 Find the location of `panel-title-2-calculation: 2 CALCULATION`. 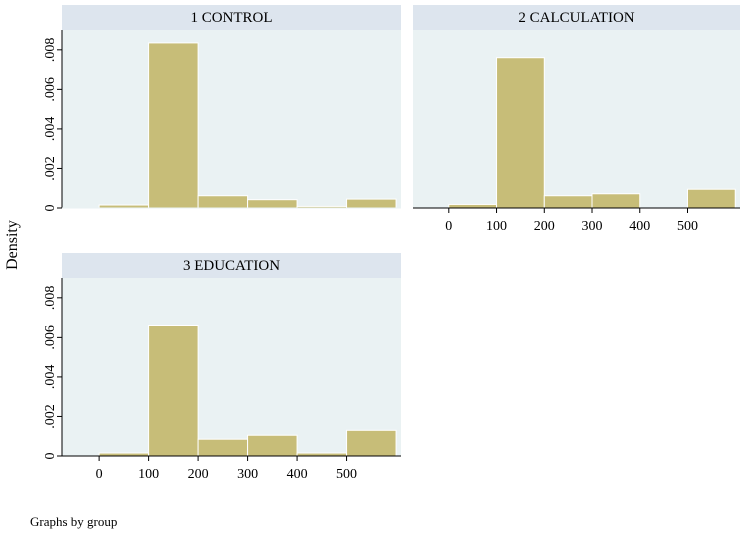

panel-title-2-calculation: 2 CALCULATION is located at coordinates (576, 18).